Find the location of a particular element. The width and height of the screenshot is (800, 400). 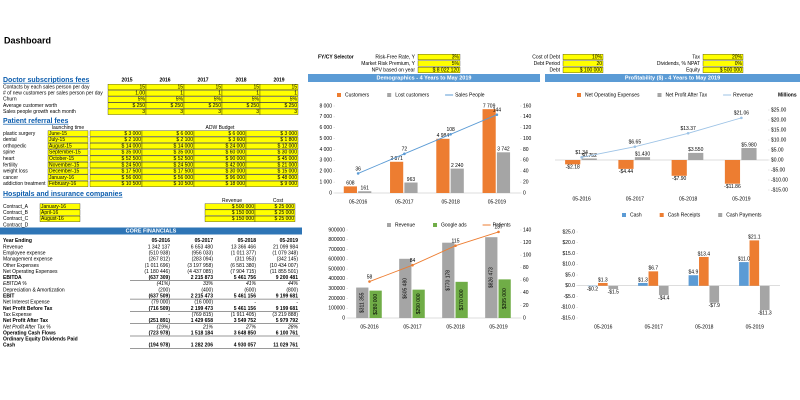

column-header: launching time is located at coordinates (68, 128).